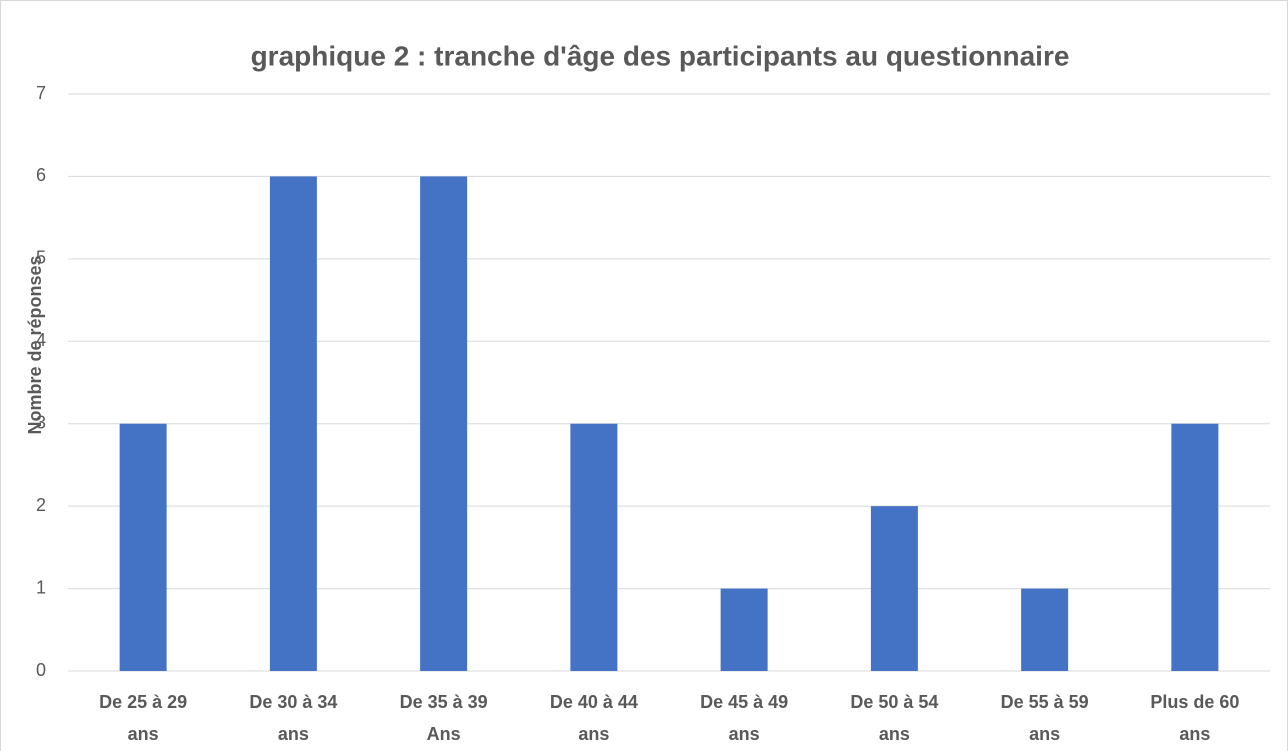 This screenshot has width=1288, height=751. I want to click on x-tick-label: De 30 à 34 ans, so click(293, 718).